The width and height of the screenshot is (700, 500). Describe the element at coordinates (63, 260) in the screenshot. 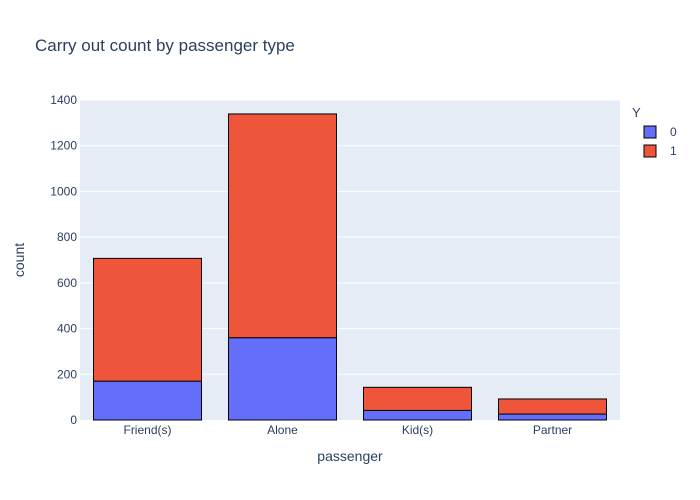

I see `y-axis-ticks: 0 200 400 600 800 1000 1200 1400` at that location.